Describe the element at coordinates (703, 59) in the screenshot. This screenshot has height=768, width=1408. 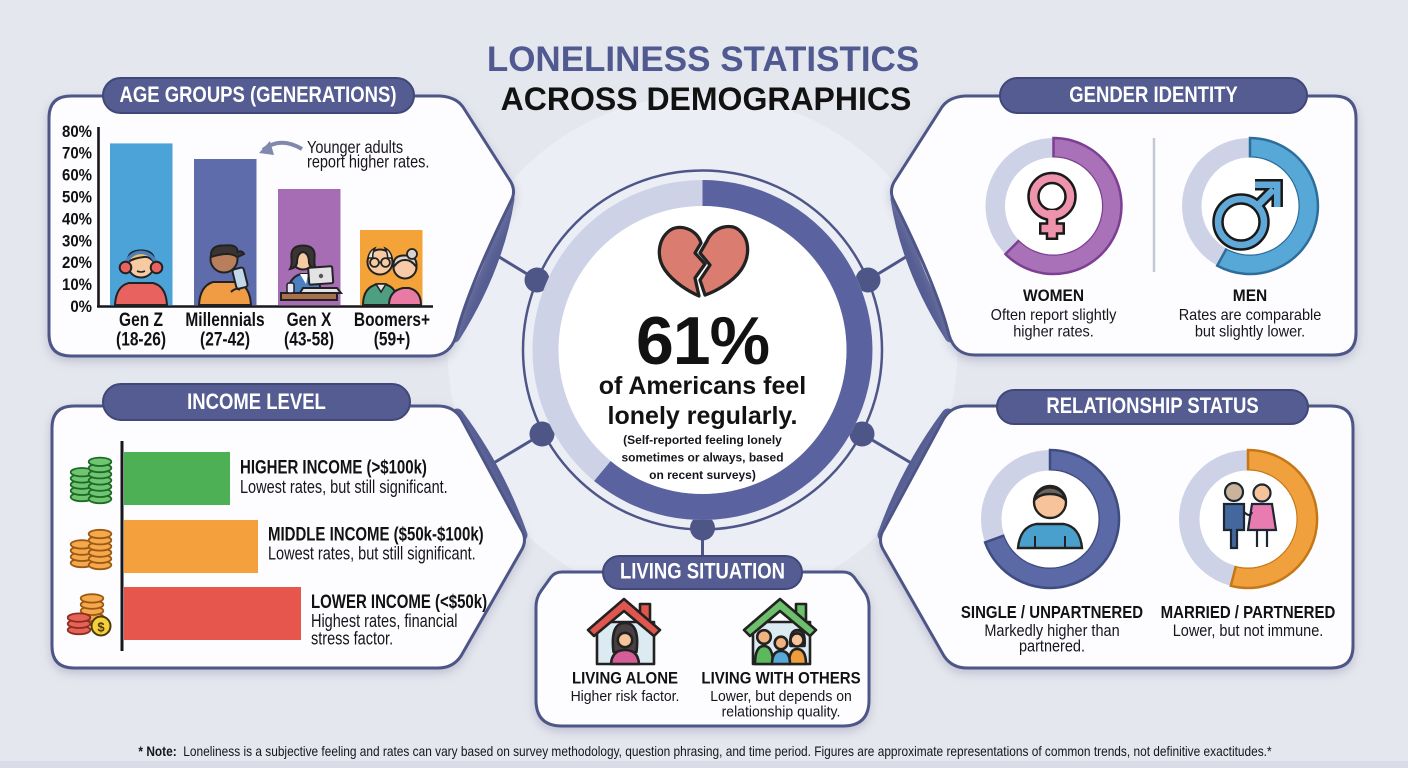
I see `svg-text: LONELINESS STATISTICS` at that location.